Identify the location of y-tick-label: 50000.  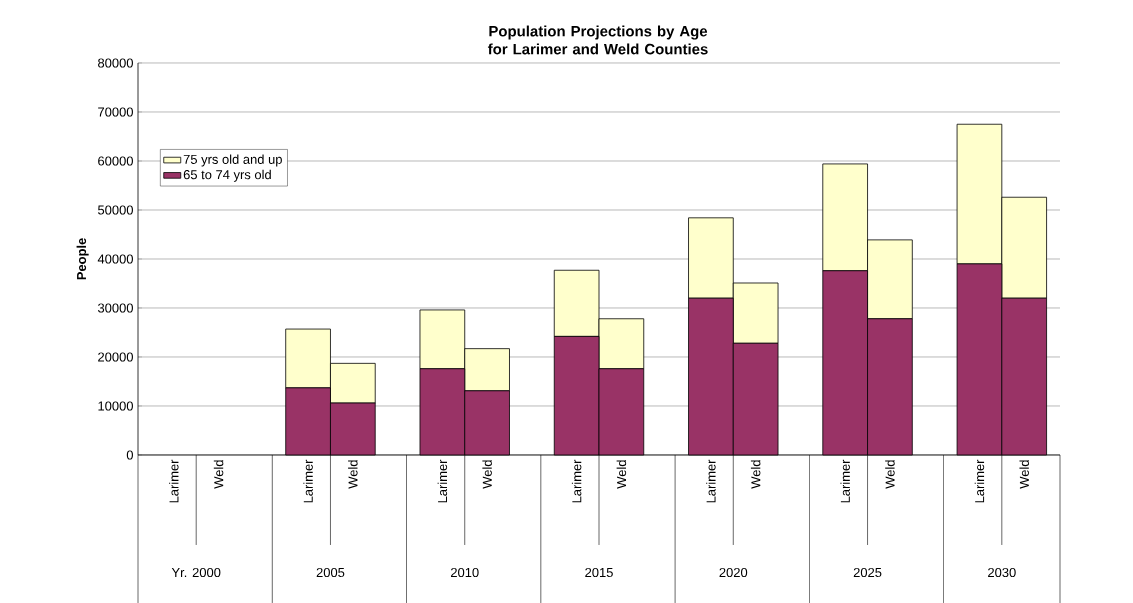
(115, 210).